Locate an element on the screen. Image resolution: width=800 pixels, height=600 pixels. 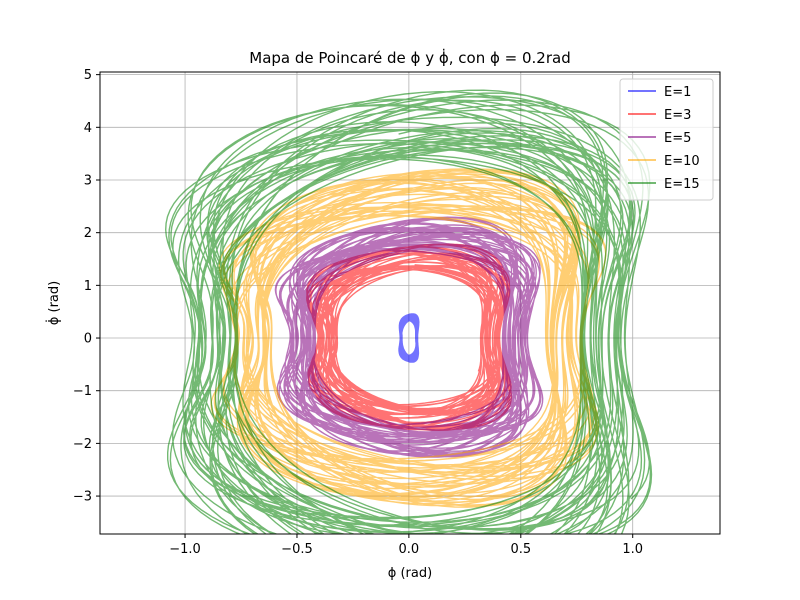
y-tick-label-0: −3 is located at coordinates (82, 497).